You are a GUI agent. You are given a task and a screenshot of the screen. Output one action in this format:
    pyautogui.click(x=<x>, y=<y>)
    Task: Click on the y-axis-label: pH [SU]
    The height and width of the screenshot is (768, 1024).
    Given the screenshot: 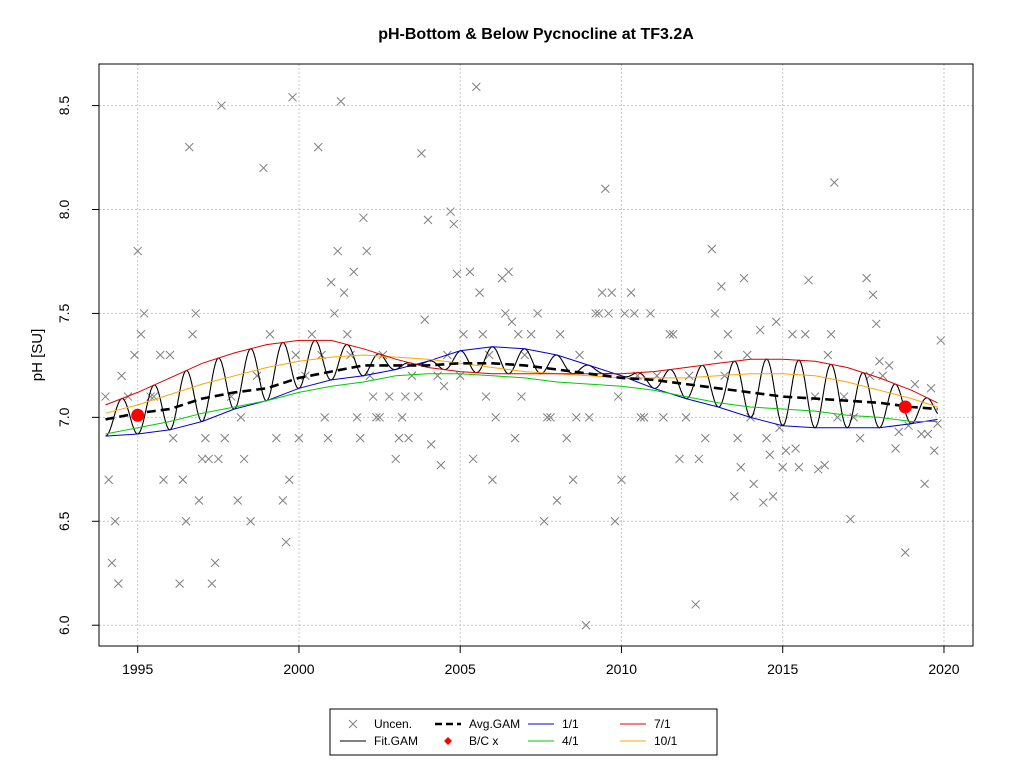 What is the action you would take?
    pyautogui.click(x=37, y=355)
    